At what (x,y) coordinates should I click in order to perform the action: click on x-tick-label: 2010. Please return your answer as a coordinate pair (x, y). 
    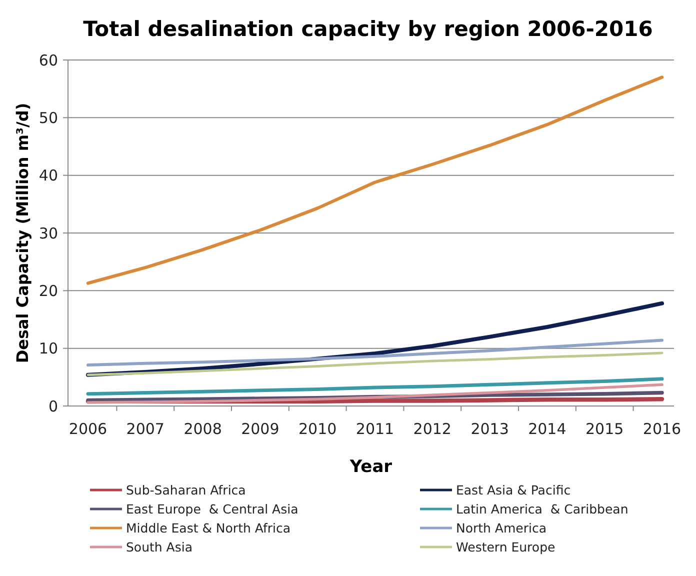
    Looking at the image, I should click on (317, 429).